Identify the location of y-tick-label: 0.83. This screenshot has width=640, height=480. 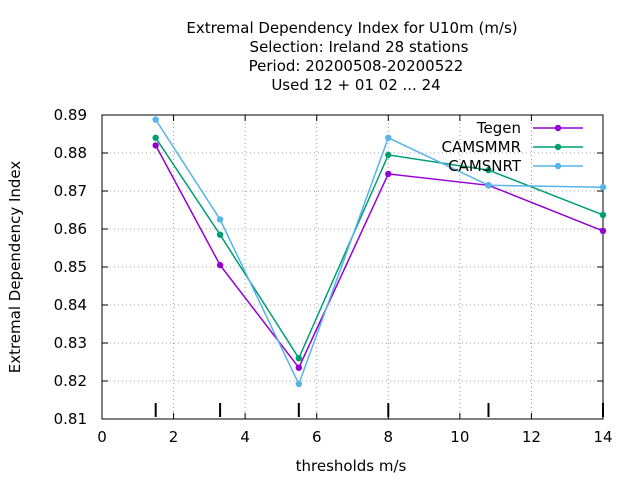
(70, 343).